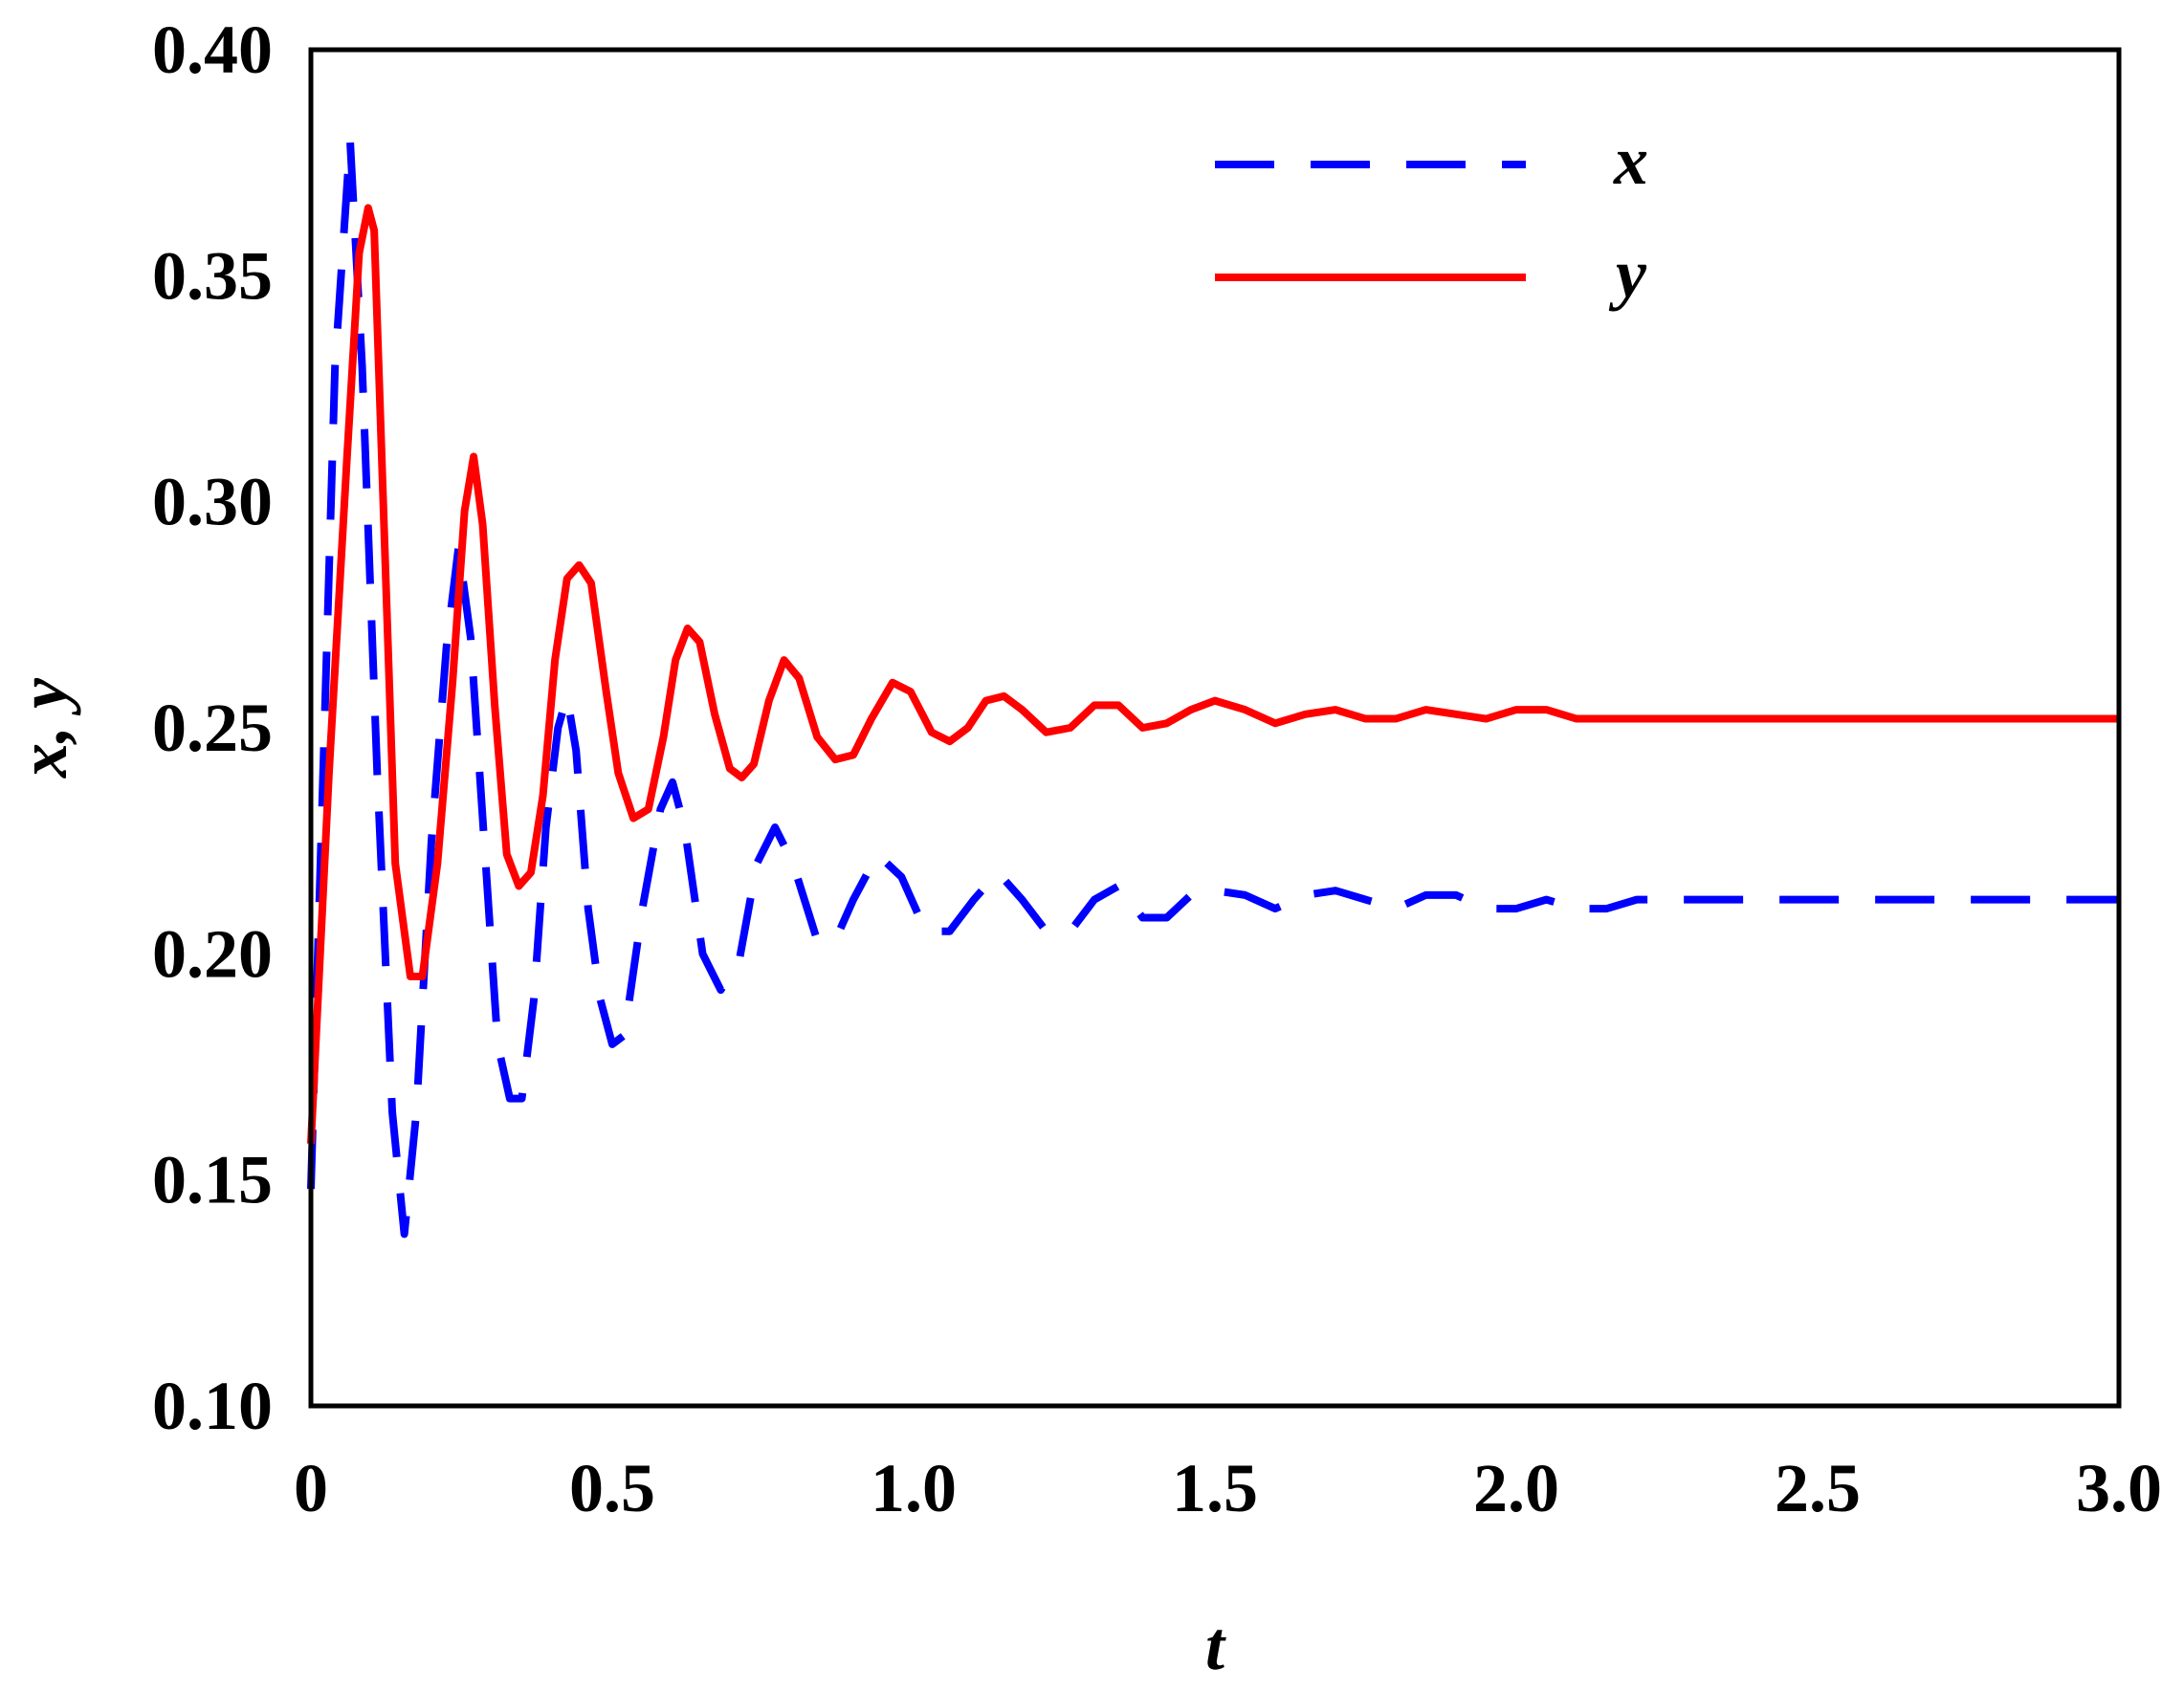  I want to click on y-tick-label: 0.40, so click(212, 49).